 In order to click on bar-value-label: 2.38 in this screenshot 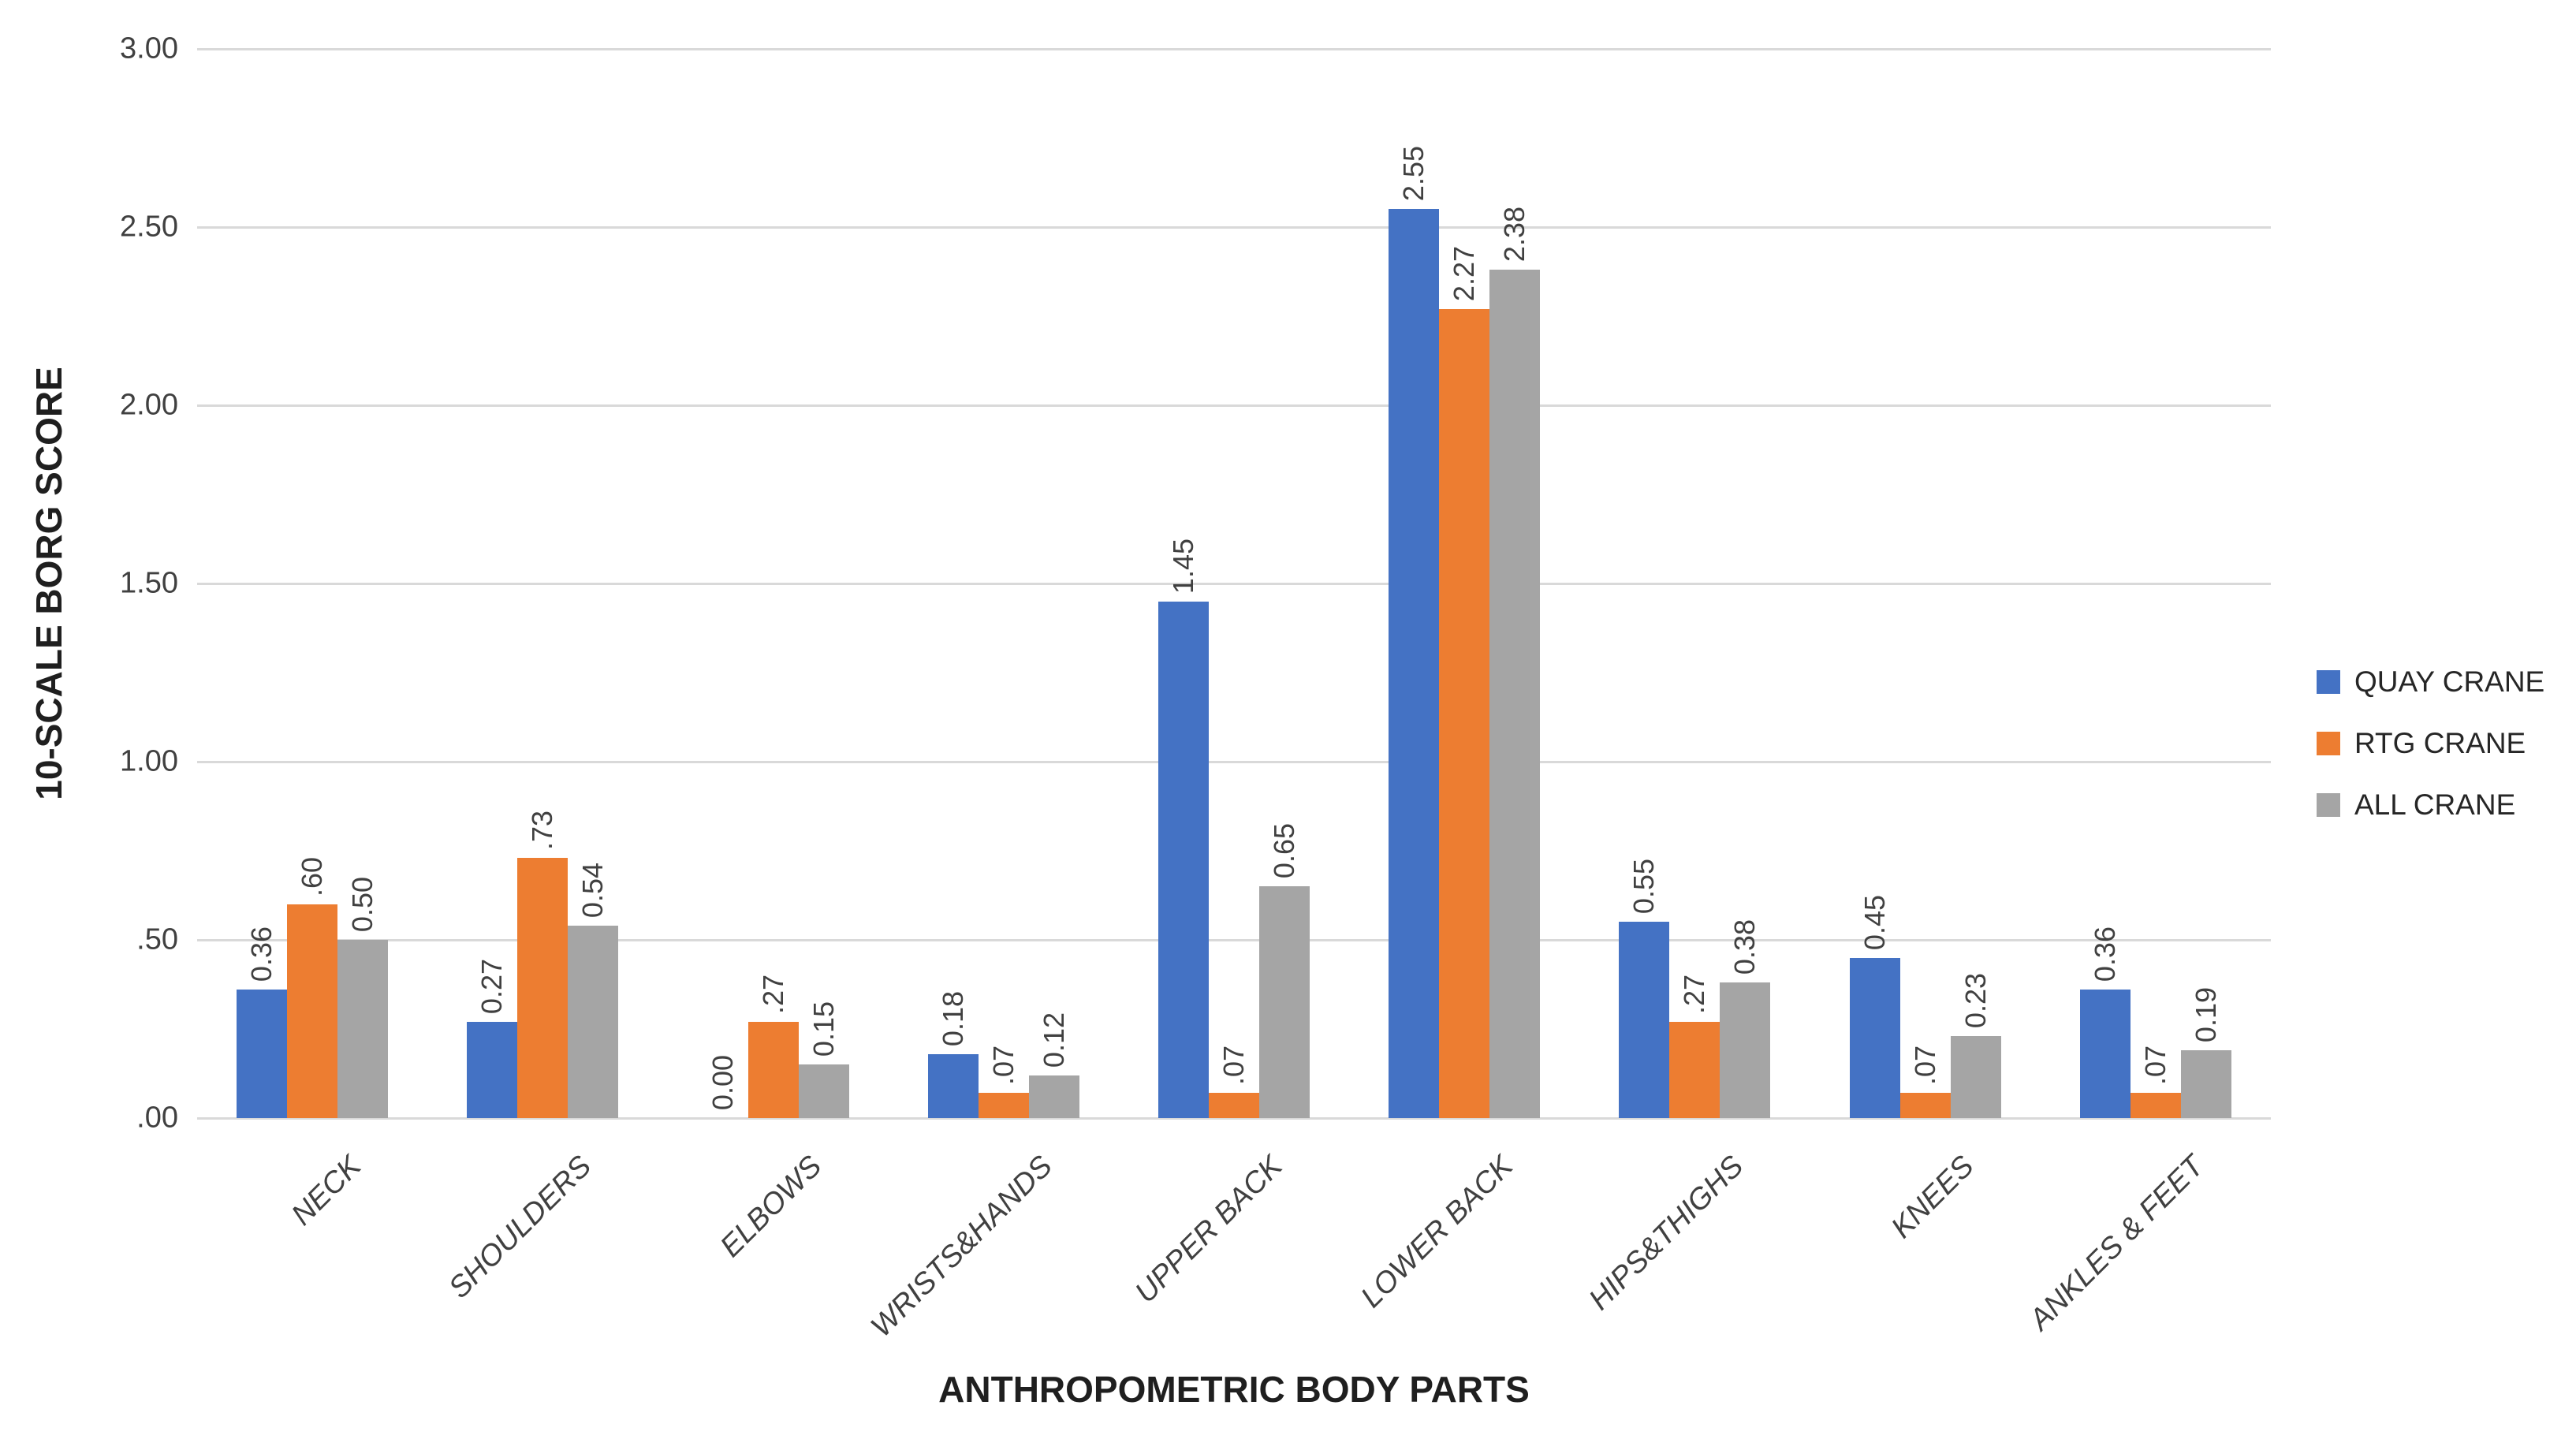, I will do `click(1514, 235)`.